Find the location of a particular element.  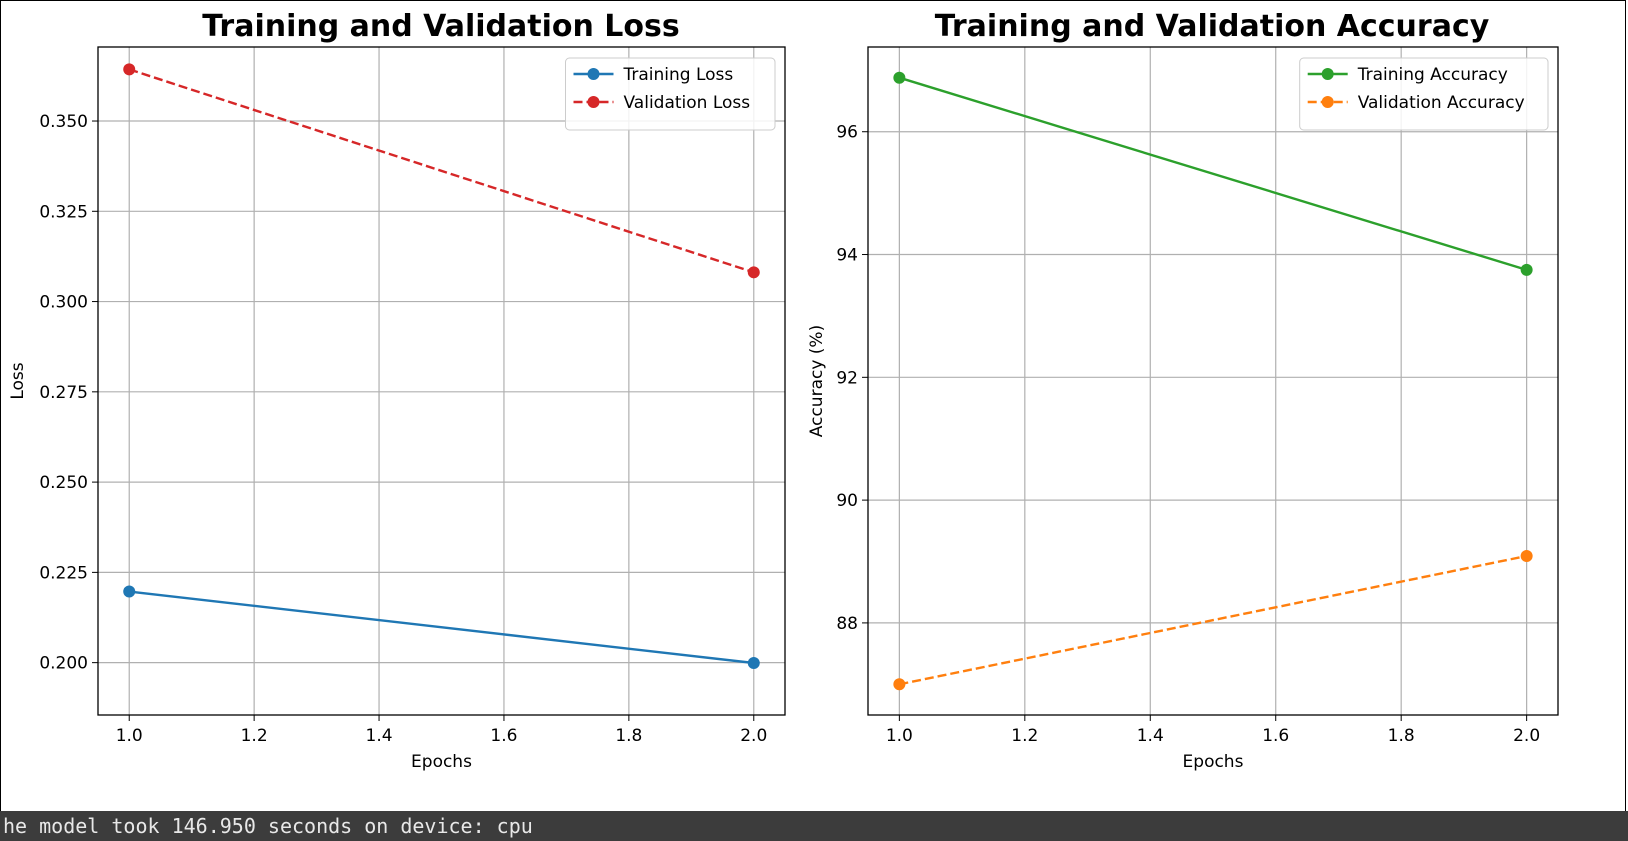

chart-2-legend-box is located at coordinates (1424, 94).